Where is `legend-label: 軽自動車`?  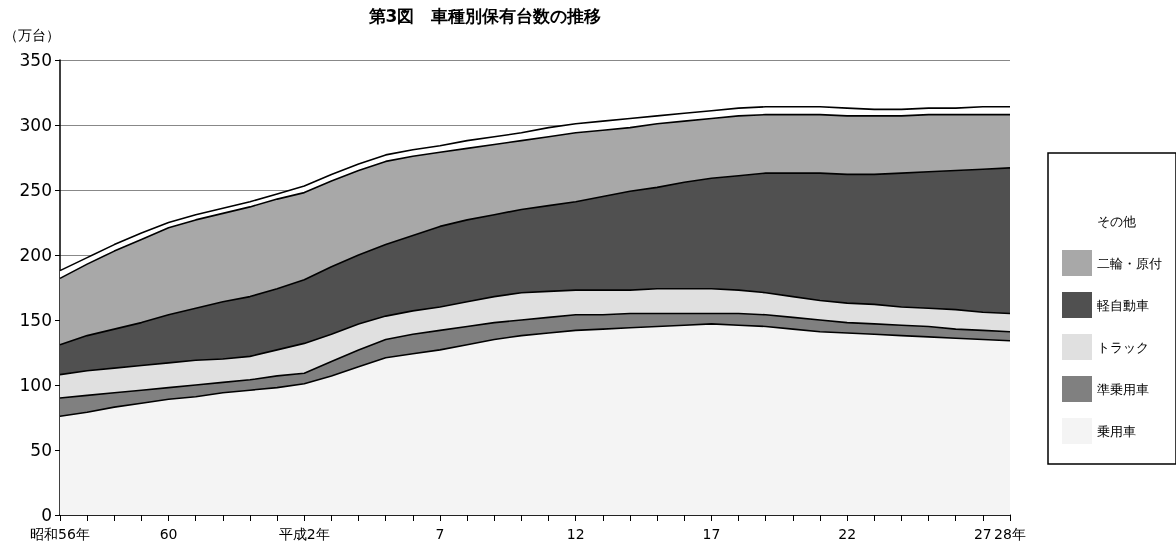
legend-label: 軽自動車 is located at coordinates (1123, 305).